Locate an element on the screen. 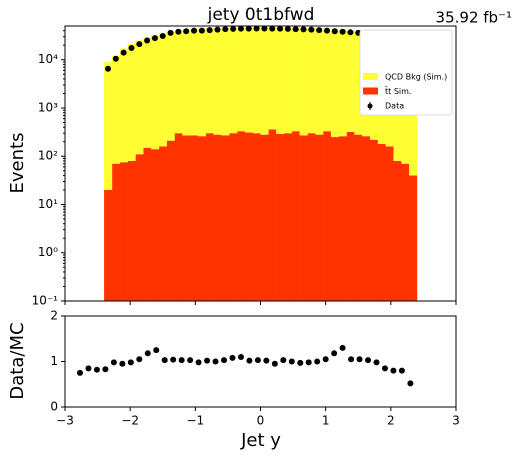  x-tick-label: 3 is located at coordinates (456, 421).